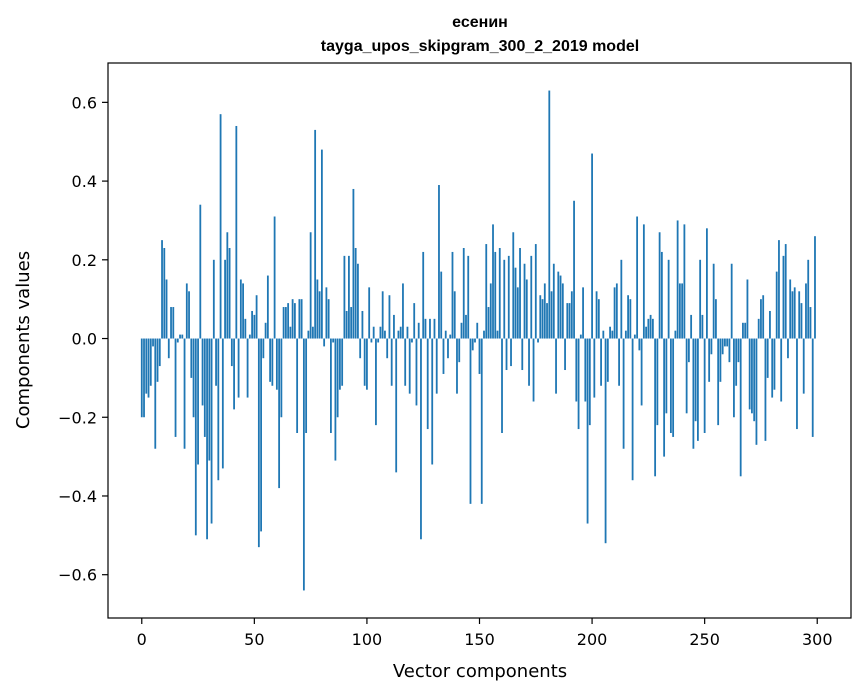 This screenshot has width=867, height=696. Describe the element at coordinates (142, 639) in the screenshot. I see `x-tick-label: 0` at that location.